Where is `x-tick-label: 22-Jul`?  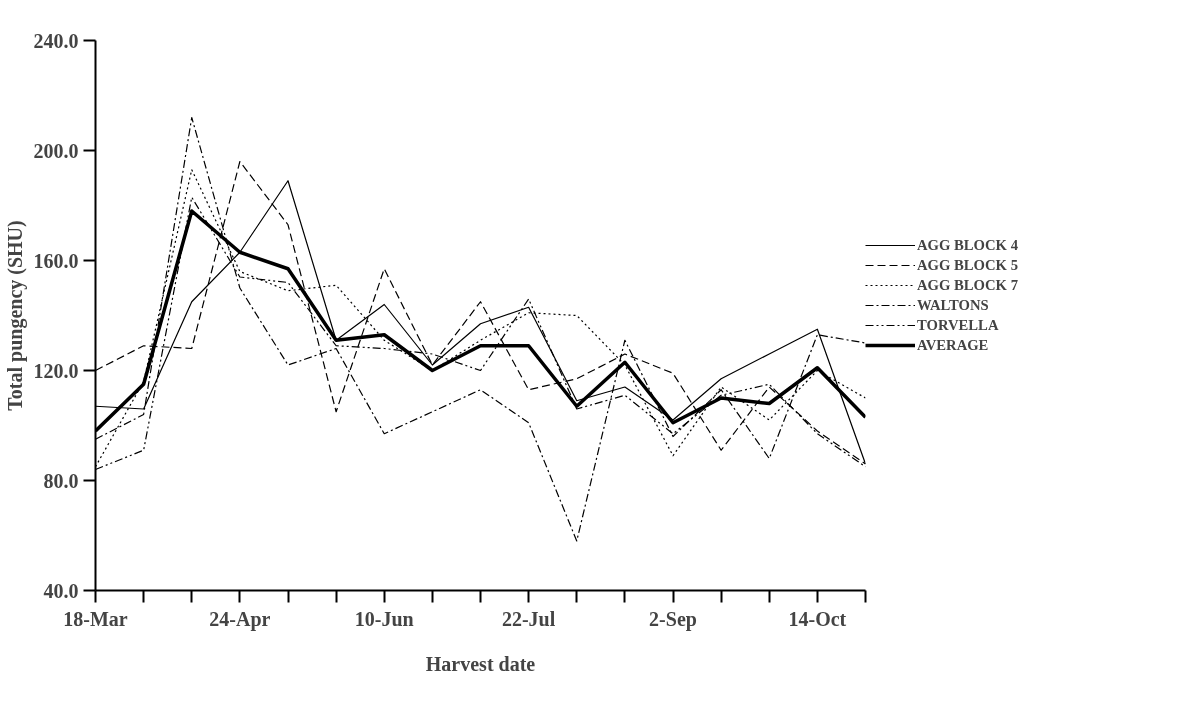
x-tick-label: 22-Jul is located at coordinates (528, 618).